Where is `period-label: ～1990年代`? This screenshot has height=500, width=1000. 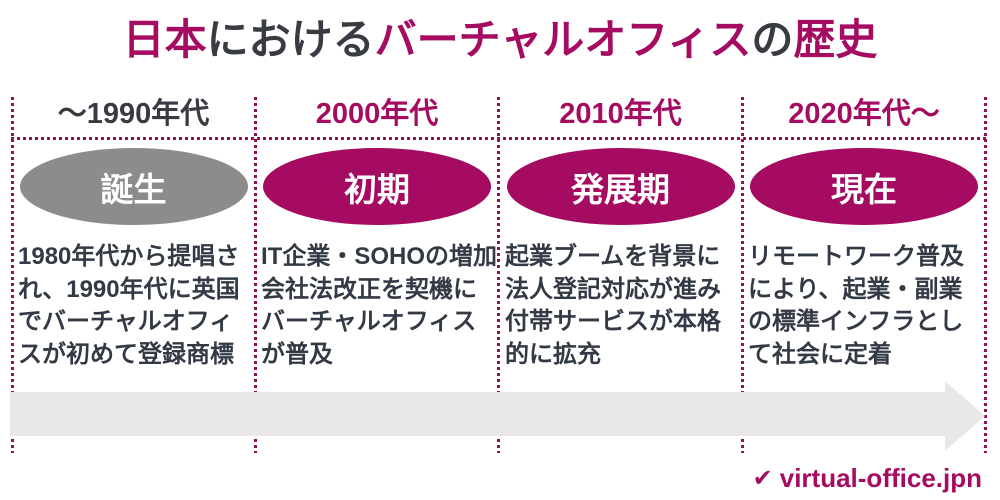 period-label: ～1990年代 is located at coordinates (133, 114).